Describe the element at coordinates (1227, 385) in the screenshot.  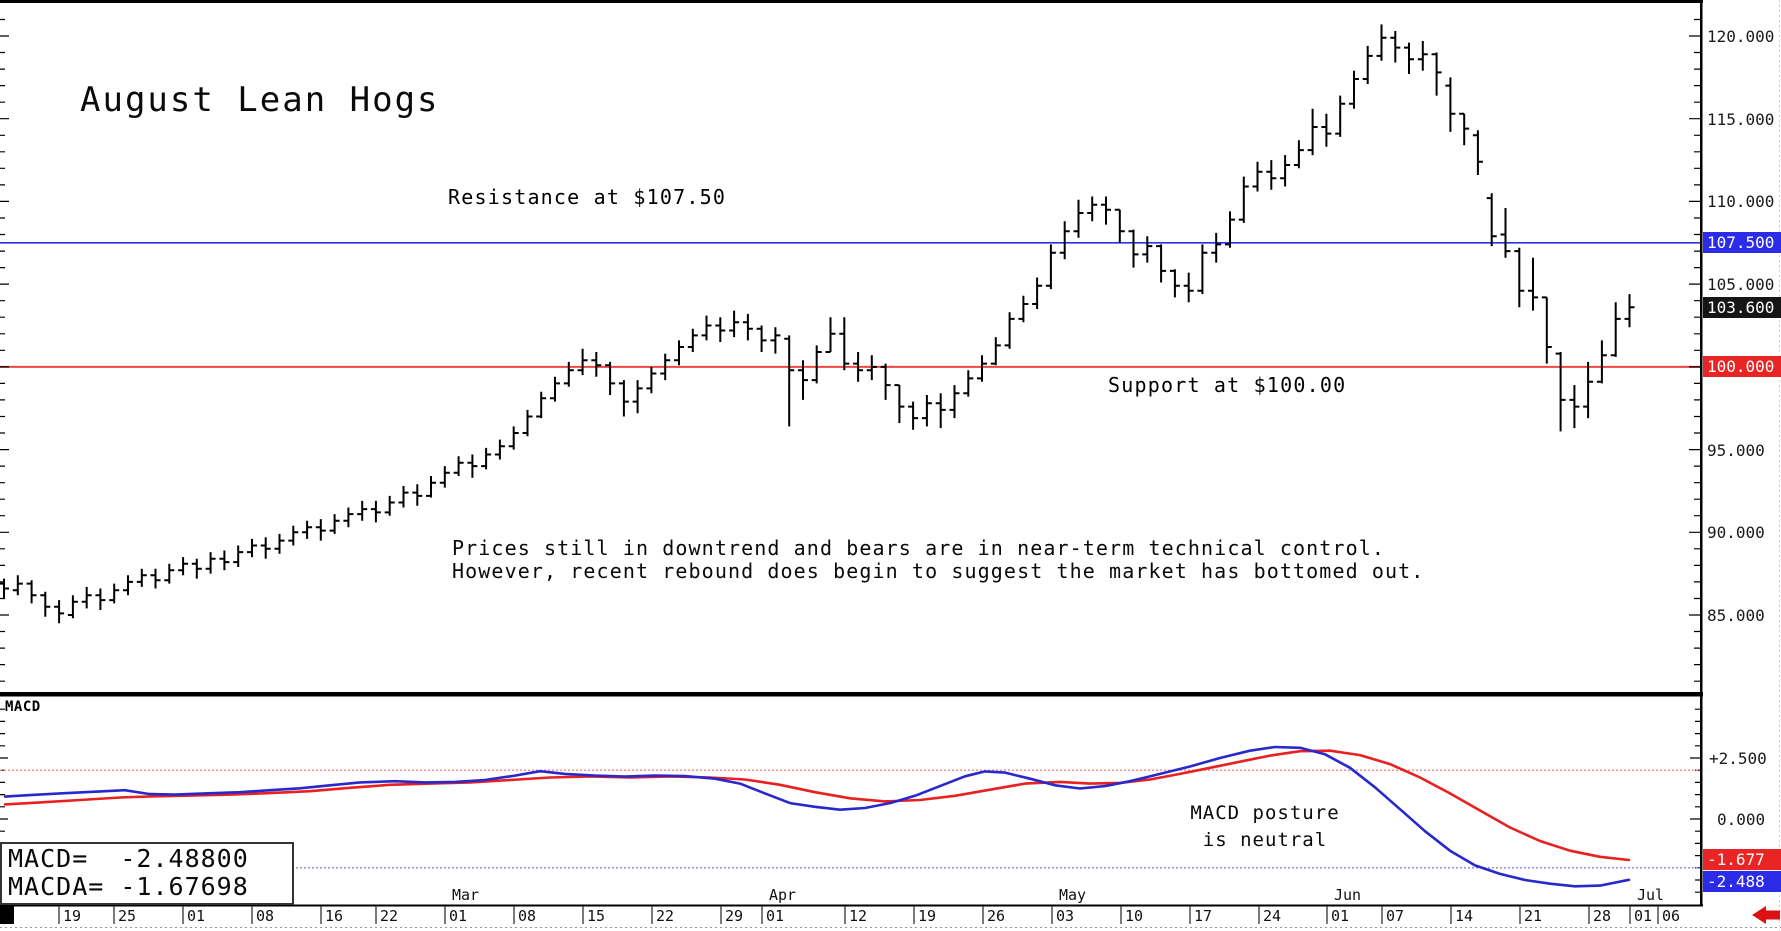
I see `support-annotation: Support at $100.00` at that location.